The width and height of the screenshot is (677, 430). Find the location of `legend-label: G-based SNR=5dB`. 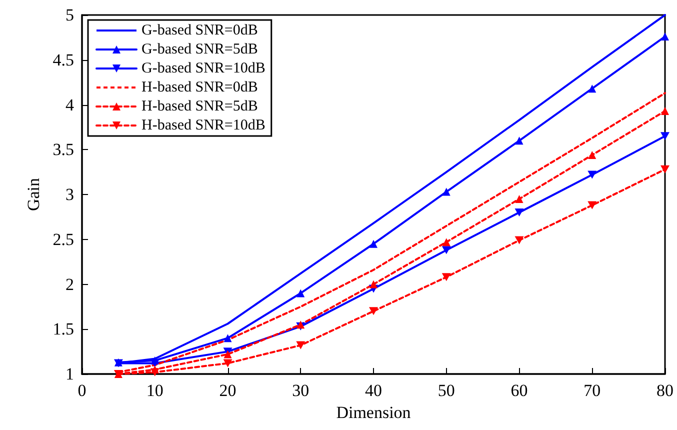

legend-label: G-based SNR=5dB is located at coordinates (200, 50).